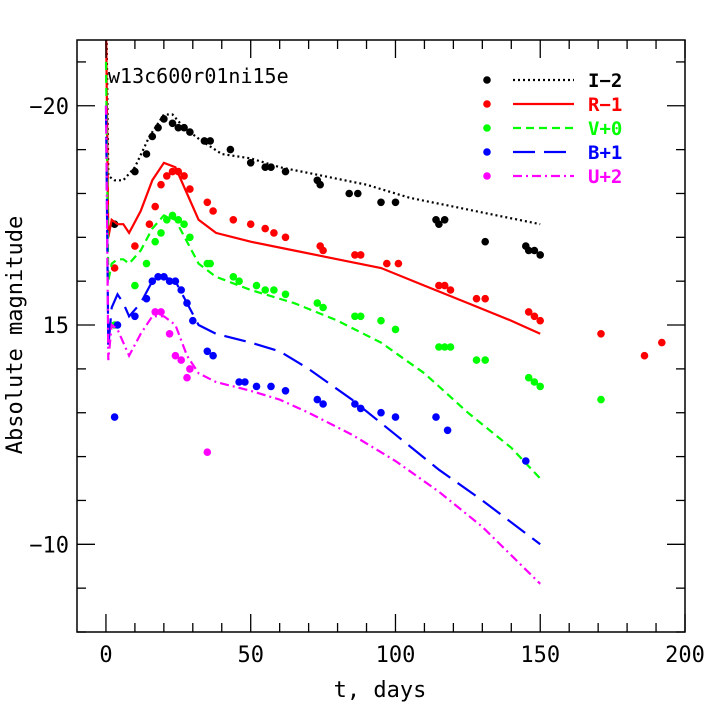 The width and height of the screenshot is (708, 708). What do you see at coordinates (198, 76) in the screenshot?
I see `model-label: w13c600r01ni15e` at bounding box center [198, 76].